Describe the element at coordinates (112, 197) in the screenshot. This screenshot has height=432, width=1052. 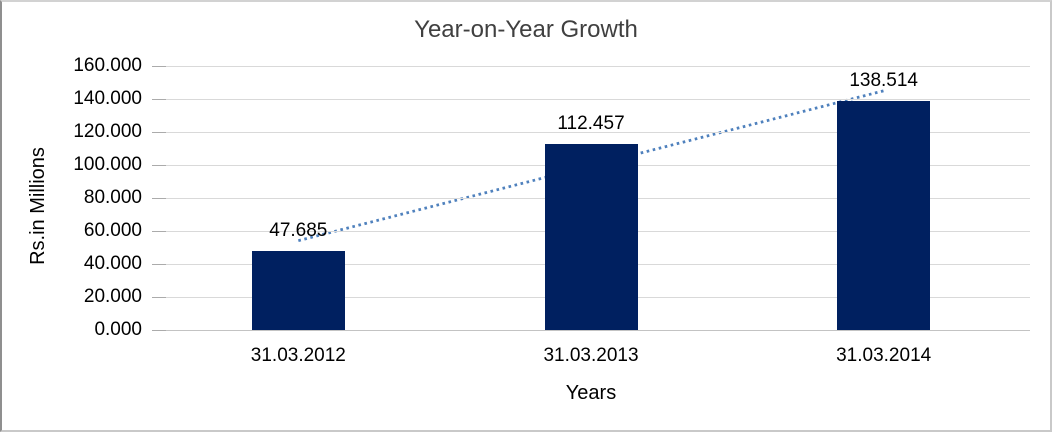
I see `y-tick-label: 80.000` at that location.